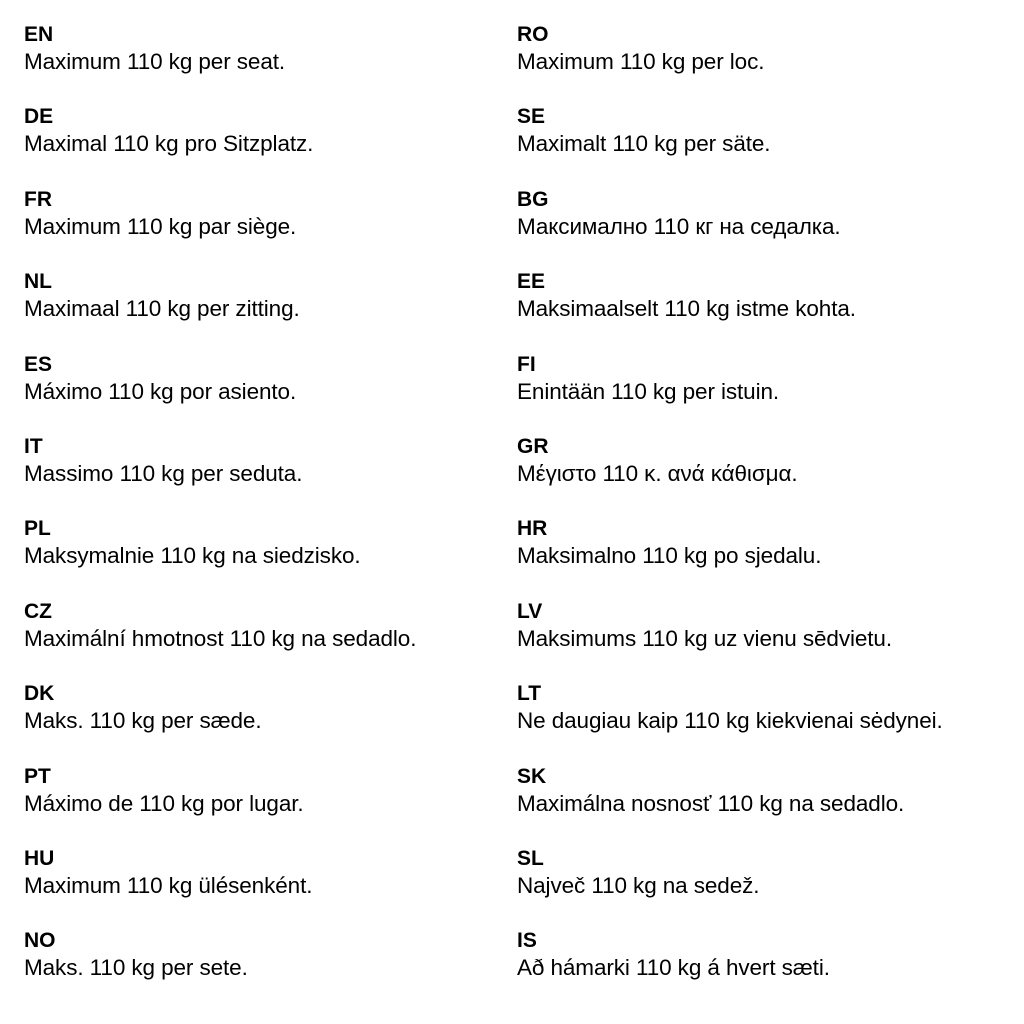  I want to click on language-entry: SL Največ 110 kg na sedež., so click(730, 887).